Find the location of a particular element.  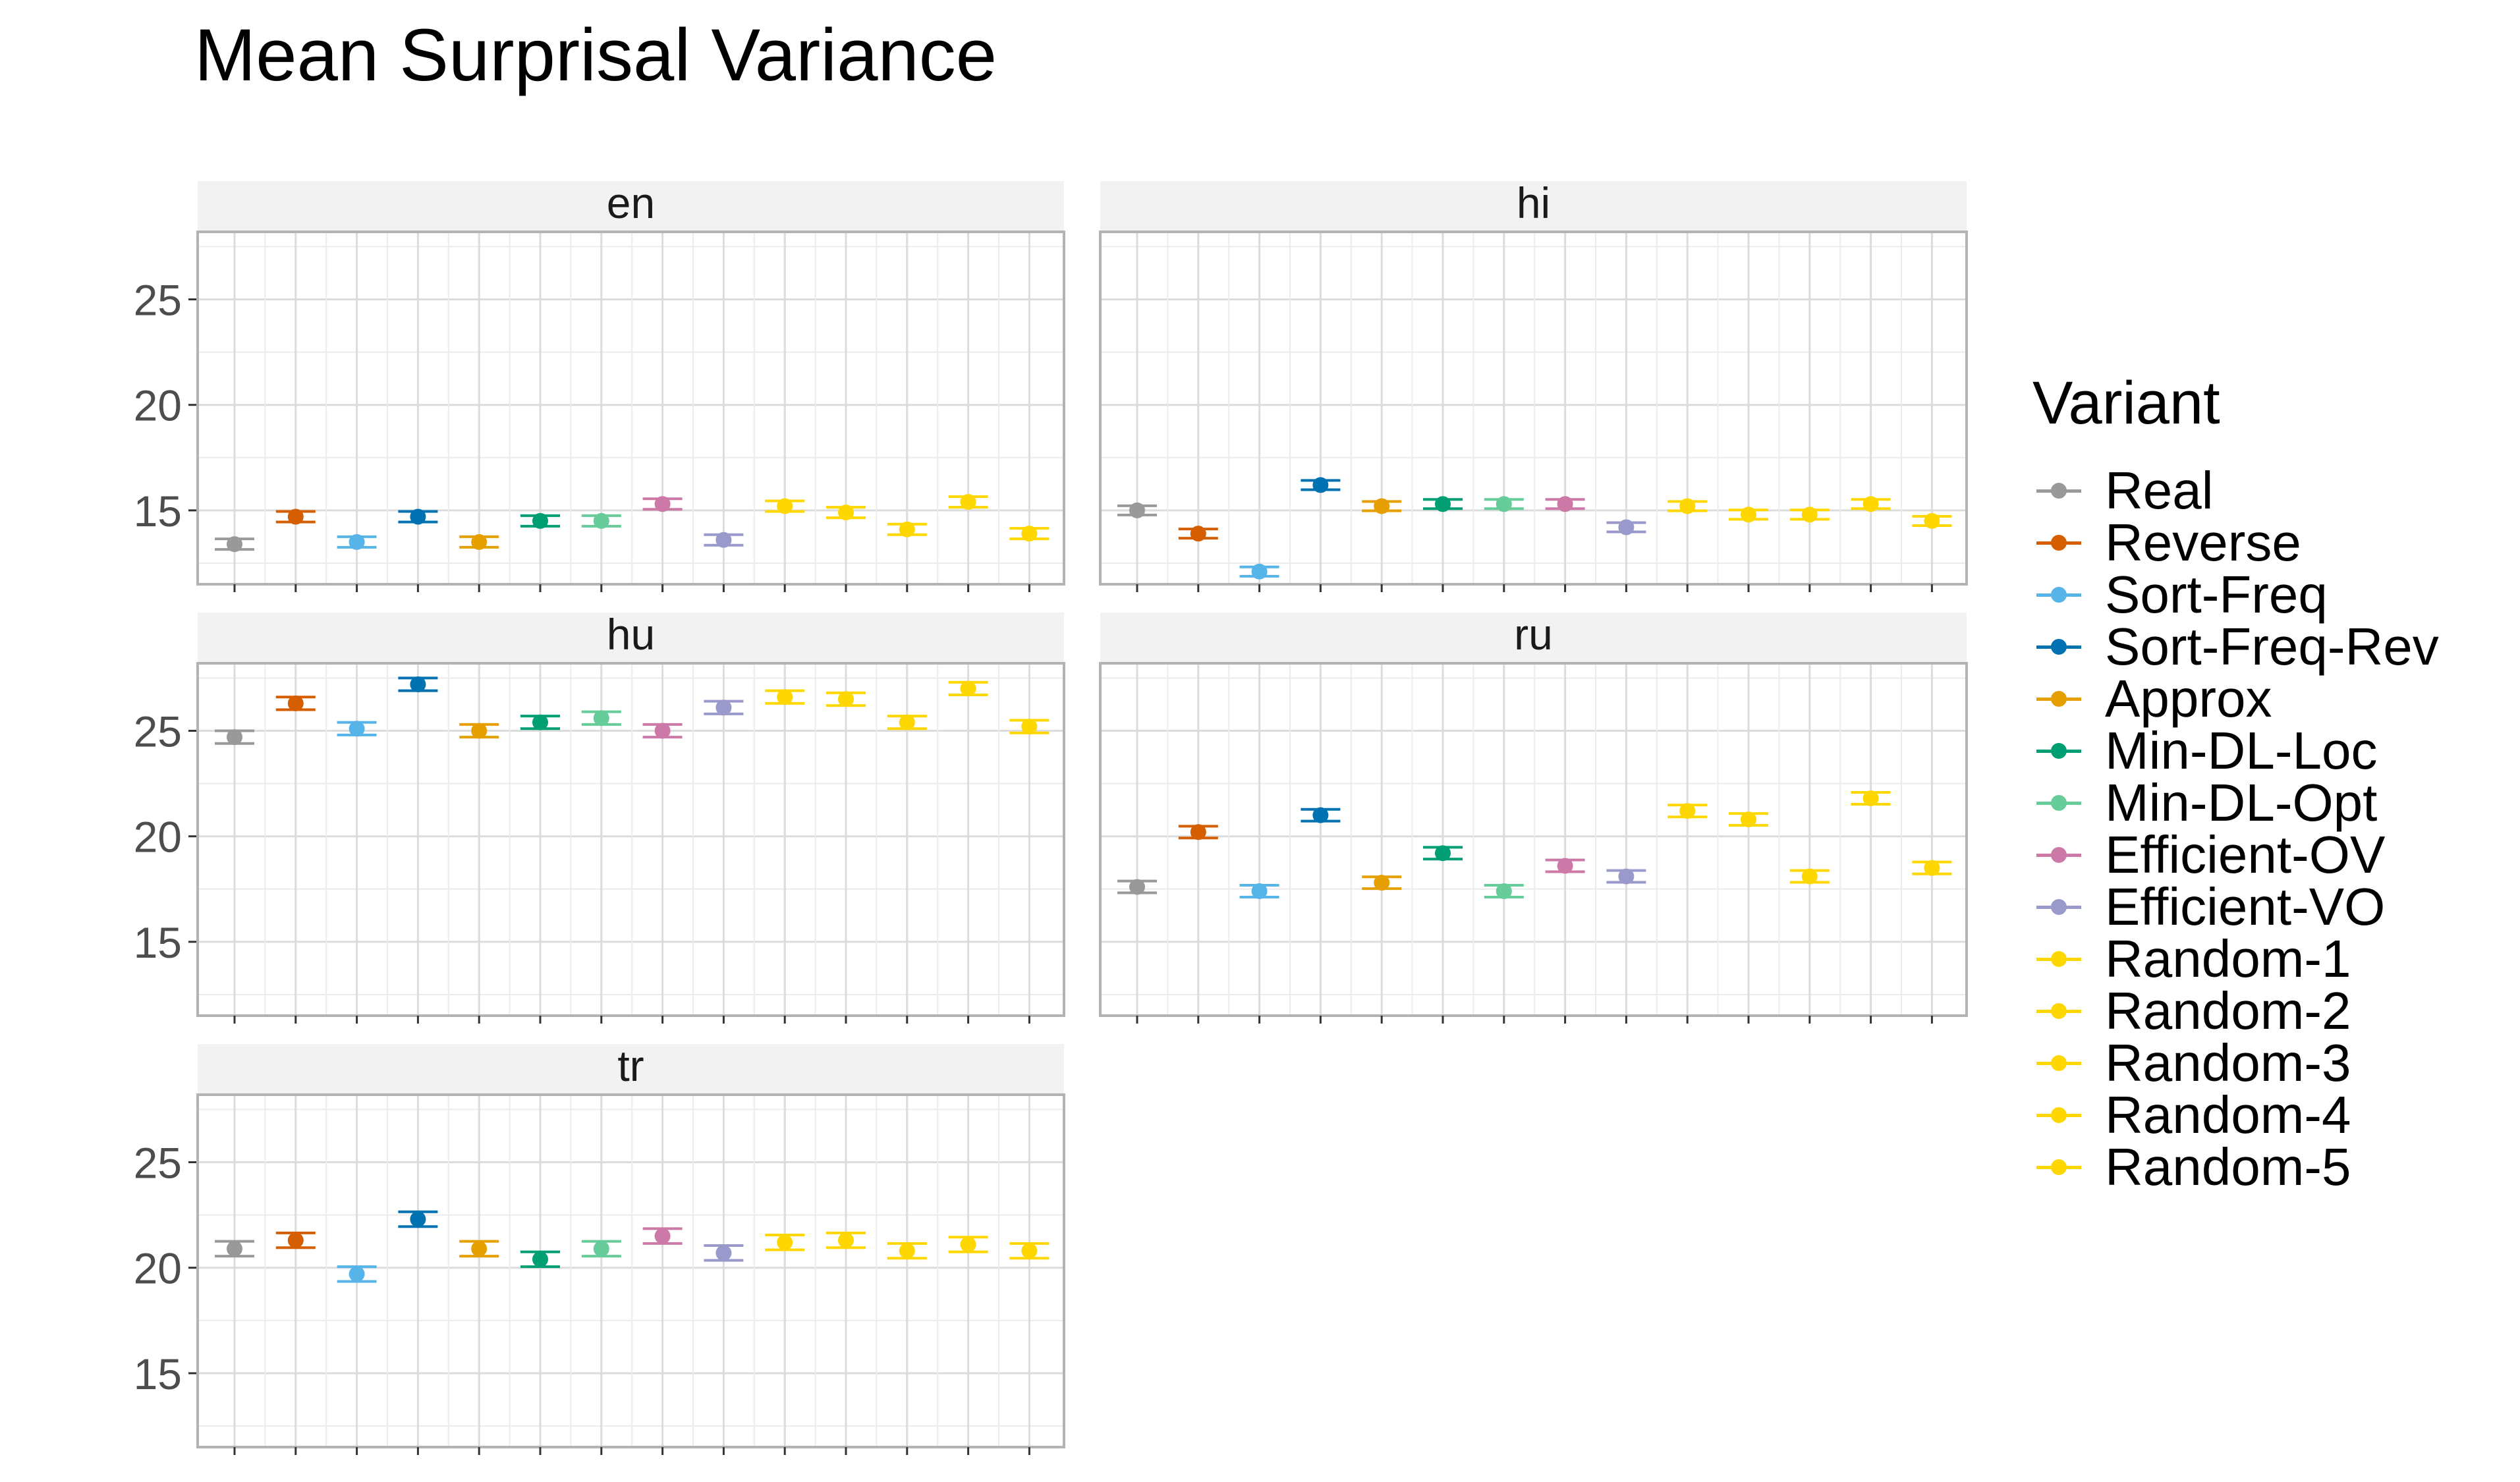

legend-label: Efficient-VO is located at coordinates (2245, 906).